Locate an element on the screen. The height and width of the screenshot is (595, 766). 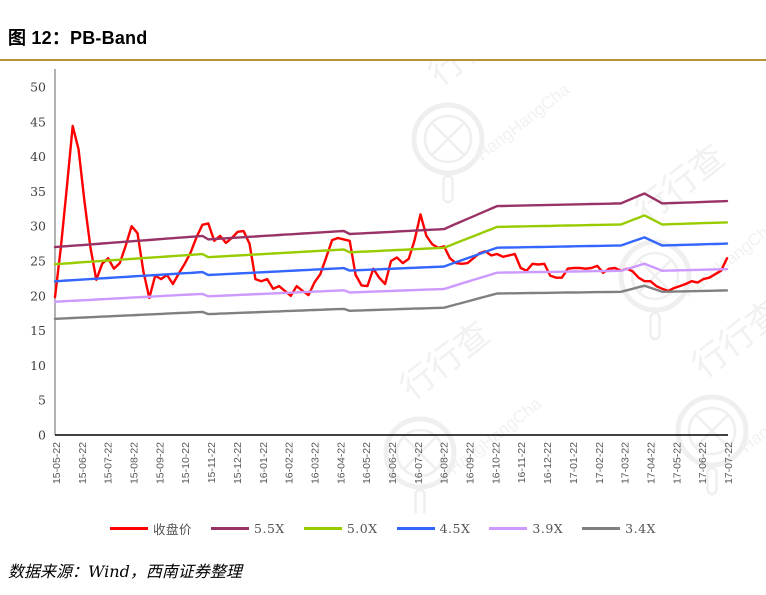
x-tick-label: 15-12-22 is located at coordinates (238, 463).